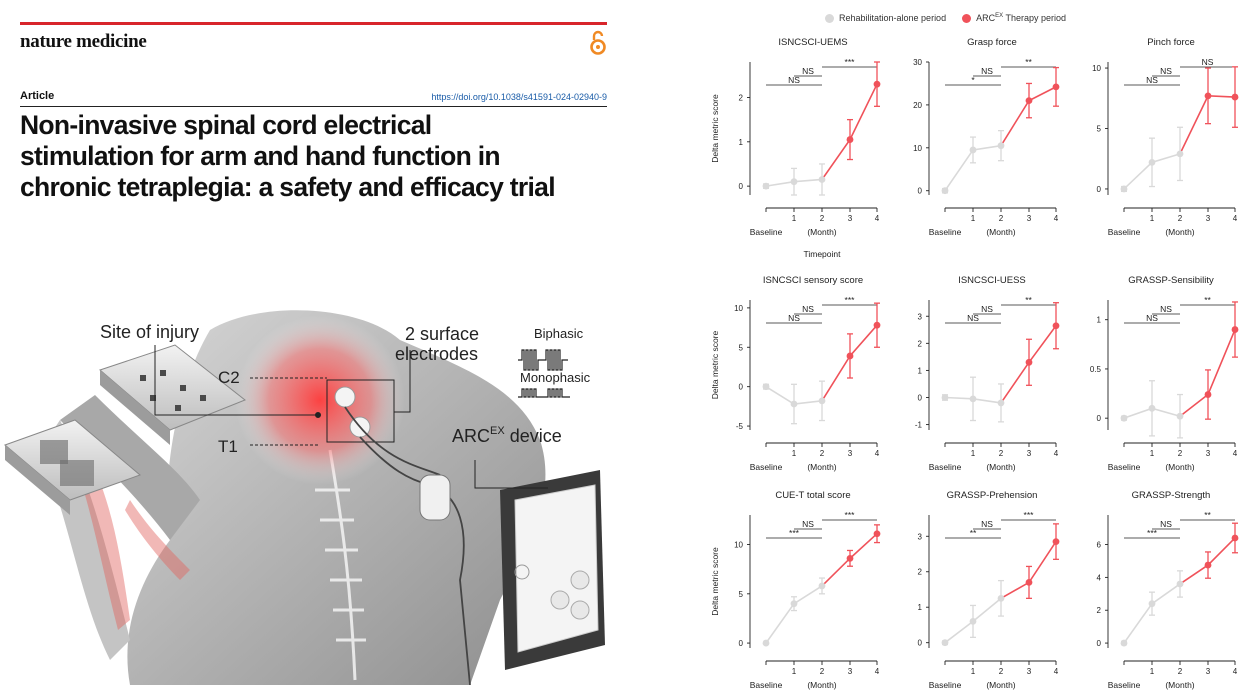 The image size is (1258, 695). What do you see at coordinates (741, 594) in the screenshot?
I see `y-tick-label: 5` at bounding box center [741, 594].